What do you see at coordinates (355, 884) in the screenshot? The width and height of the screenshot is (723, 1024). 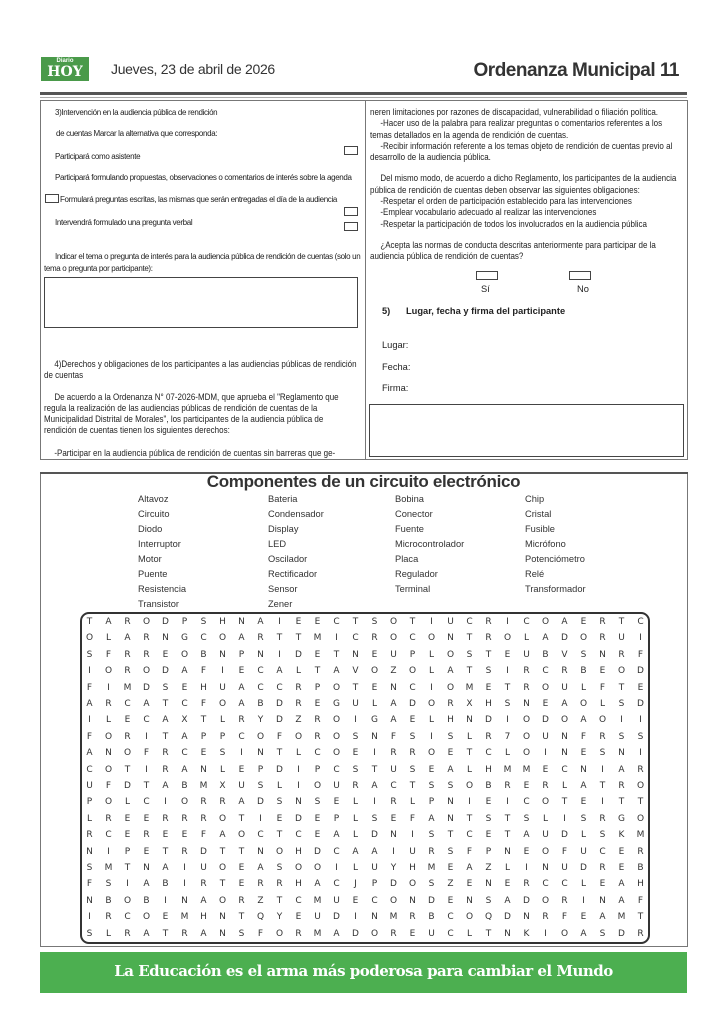 I see `grid-letter: J` at bounding box center [355, 884].